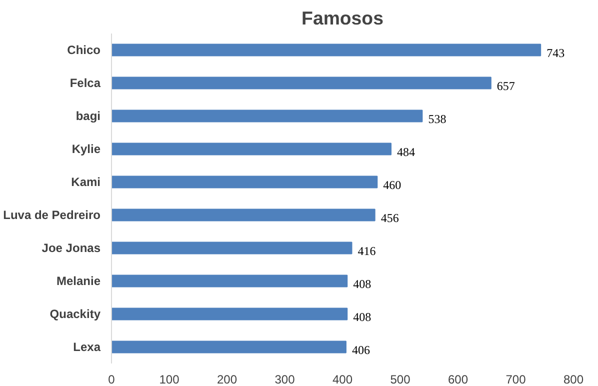  Describe the element at coordinates (84, 50) in the screenshot. I see `y-tick-label: Chico` at that location.